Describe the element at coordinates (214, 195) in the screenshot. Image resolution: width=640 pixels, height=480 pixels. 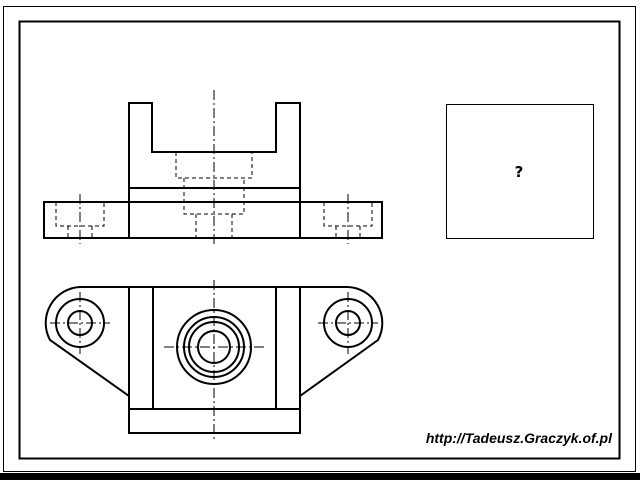
I see `front-hidden-lines` at that location.